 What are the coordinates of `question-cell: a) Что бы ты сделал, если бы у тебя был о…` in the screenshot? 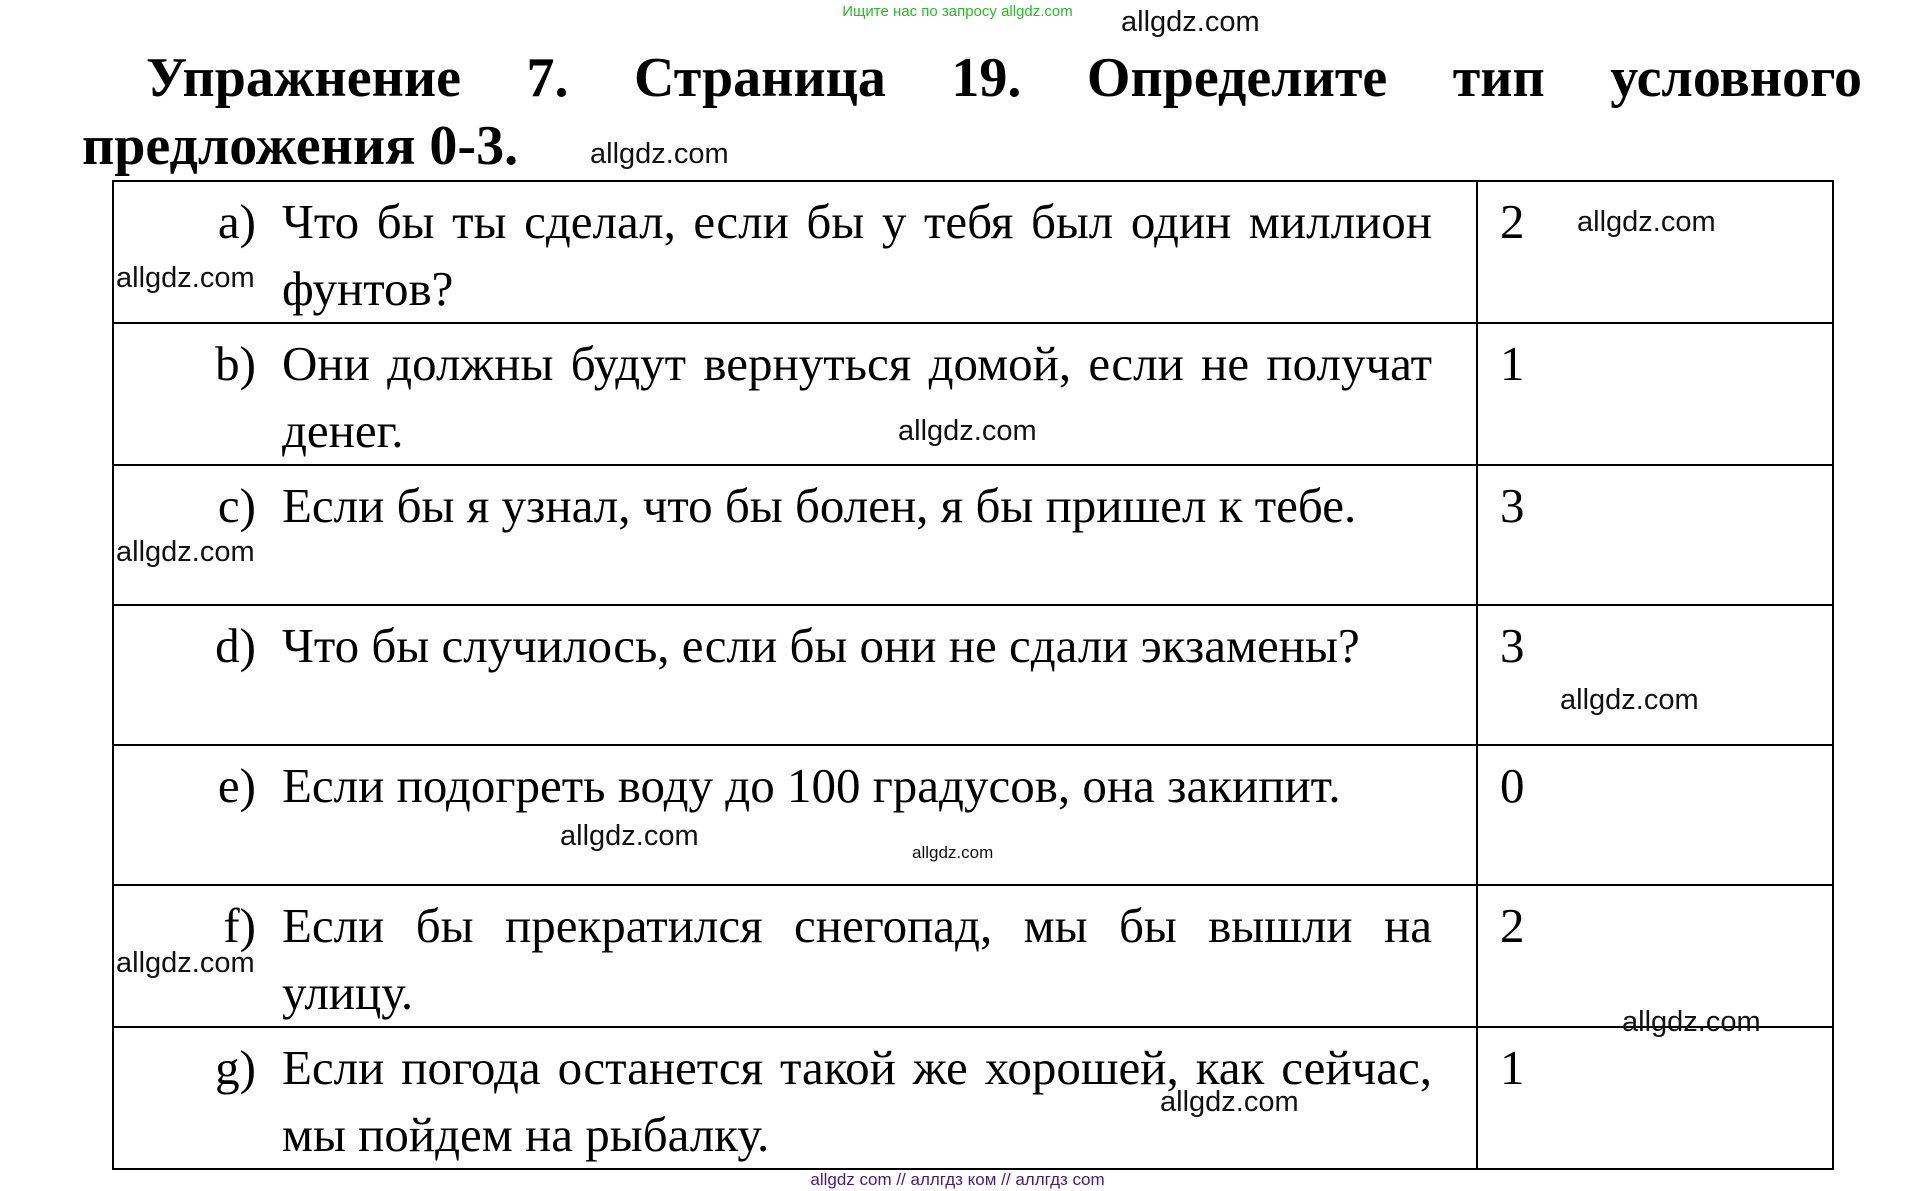 It's located at (795, 252).